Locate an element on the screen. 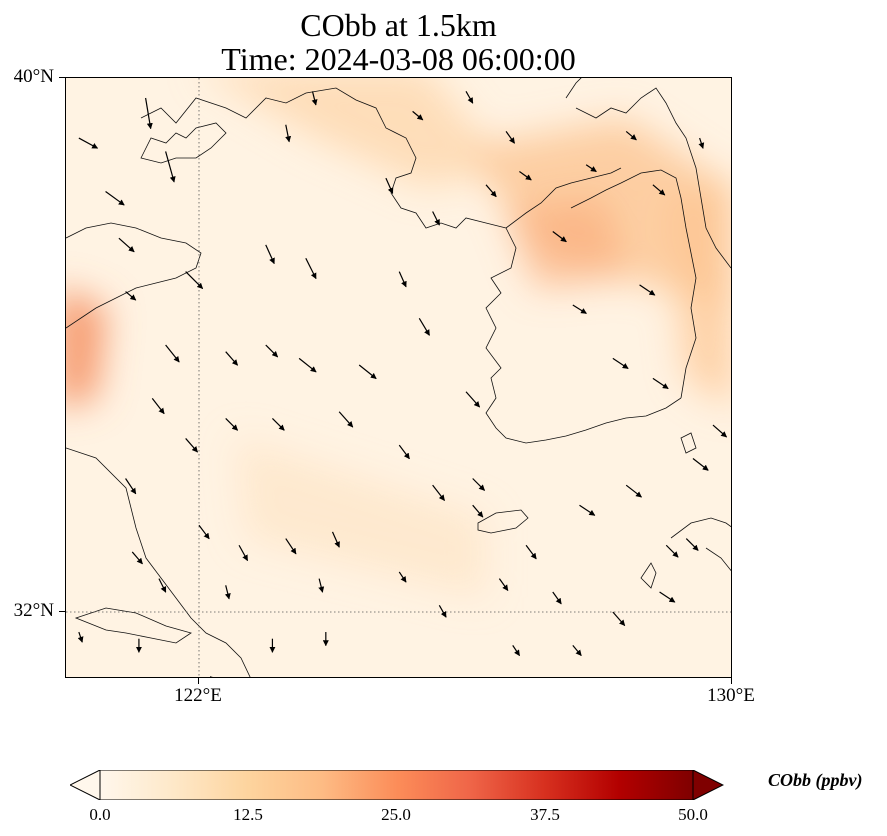 This screenshot has width=887, height=836. coastline-yangtze-mouth is located at coordinates (133, 625).